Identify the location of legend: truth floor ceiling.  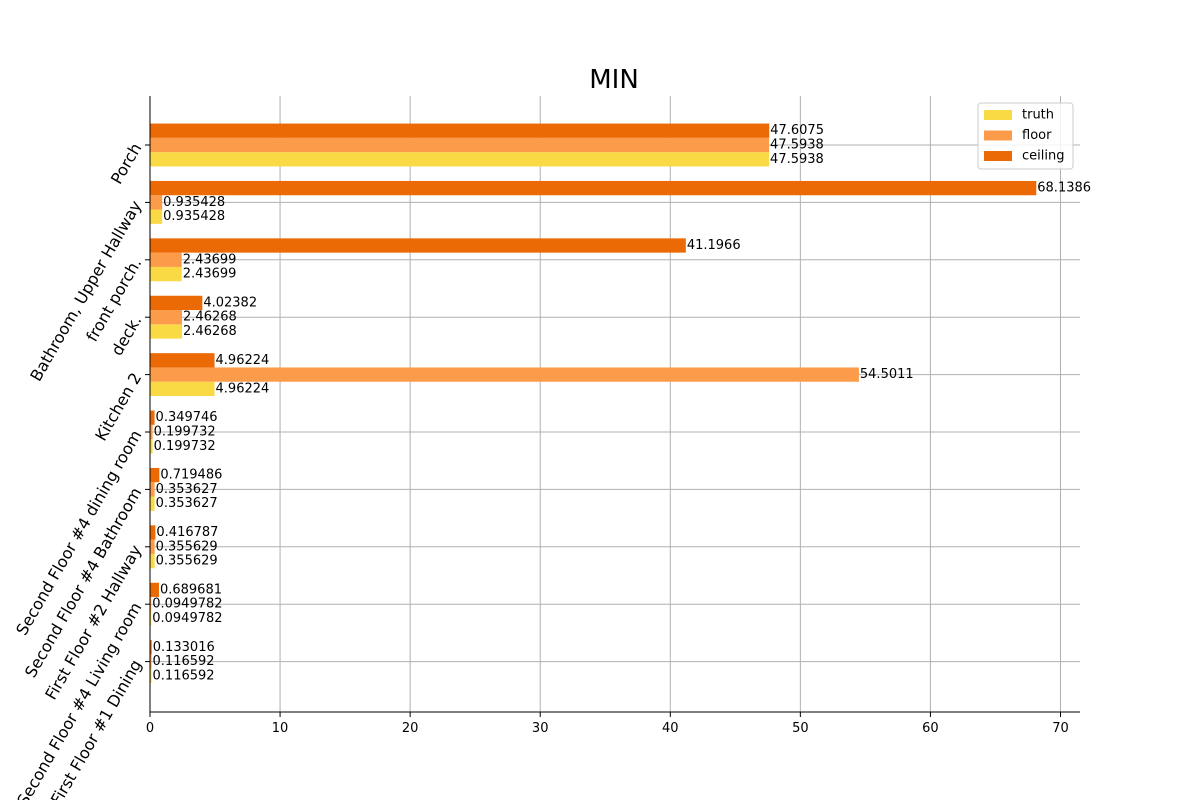
(1025, 136).